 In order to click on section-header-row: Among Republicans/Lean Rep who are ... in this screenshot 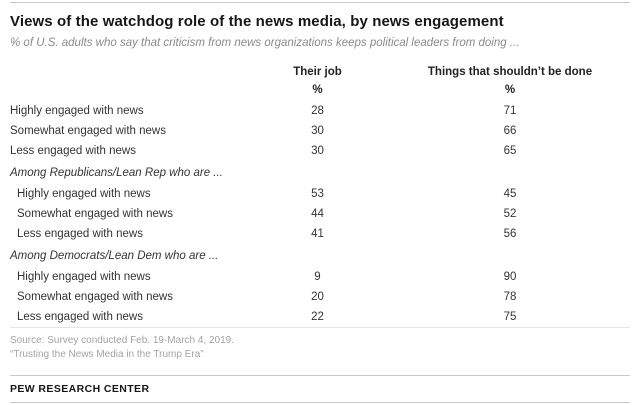, I will do `click(320, 172)`.